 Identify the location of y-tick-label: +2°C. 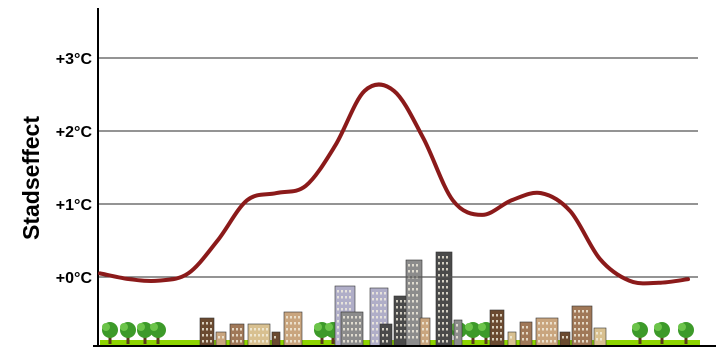
(74, 132).